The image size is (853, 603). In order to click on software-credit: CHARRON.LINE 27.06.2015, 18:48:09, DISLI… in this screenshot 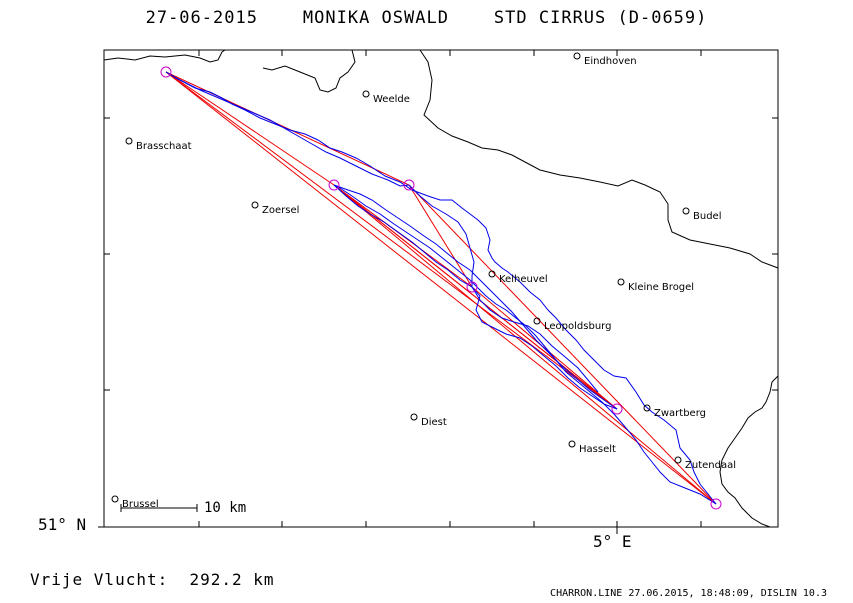, I will do `click(688, 593)`.